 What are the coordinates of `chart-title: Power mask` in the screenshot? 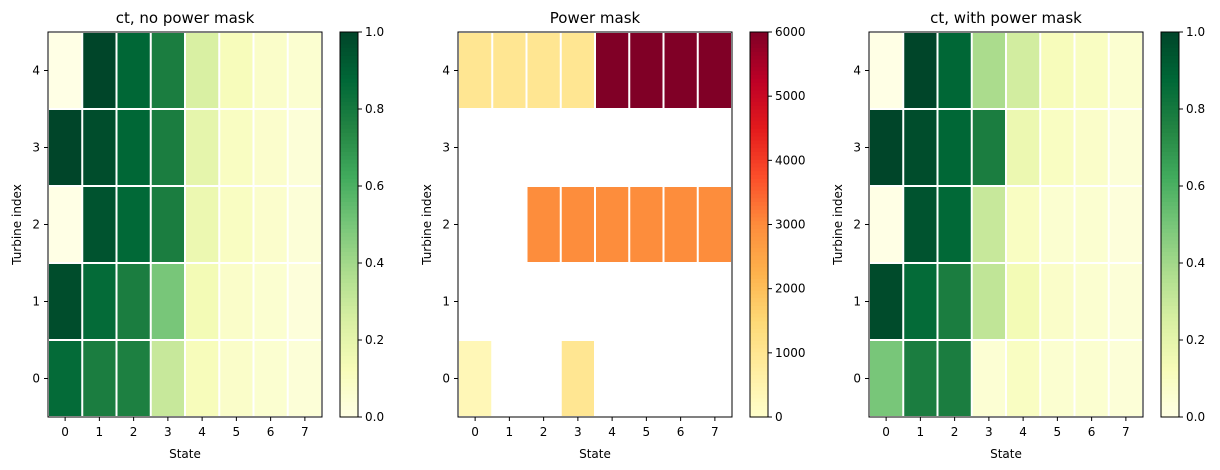 It's located at (595, 18).